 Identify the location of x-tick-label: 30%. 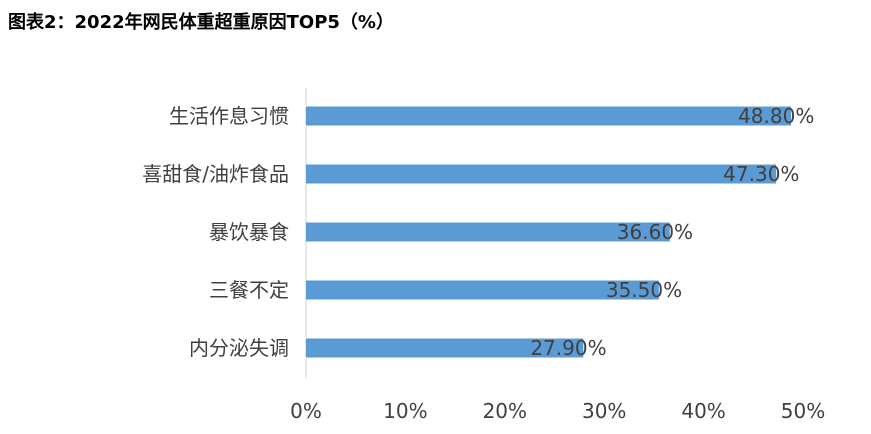
(604, 411).